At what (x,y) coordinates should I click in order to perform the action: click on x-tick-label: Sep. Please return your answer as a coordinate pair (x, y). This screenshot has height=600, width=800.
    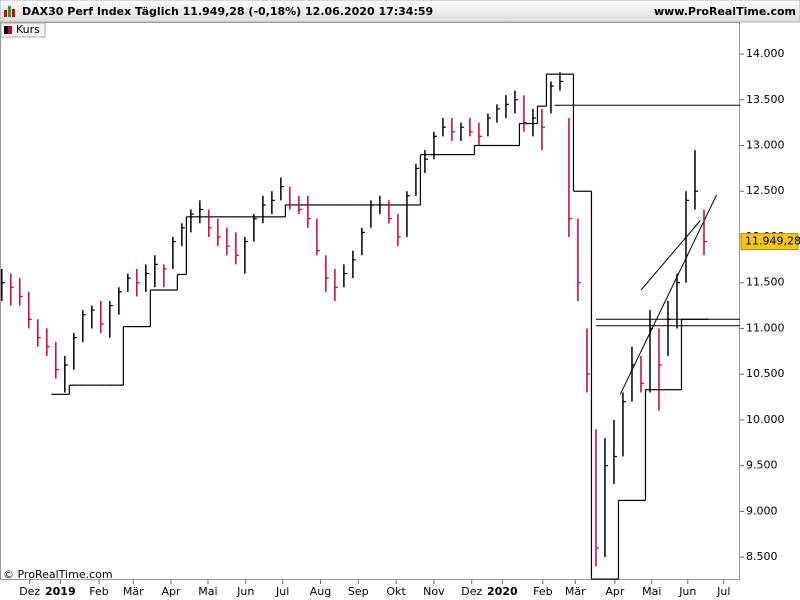
    Looking at the image, I should click on (358, 591).